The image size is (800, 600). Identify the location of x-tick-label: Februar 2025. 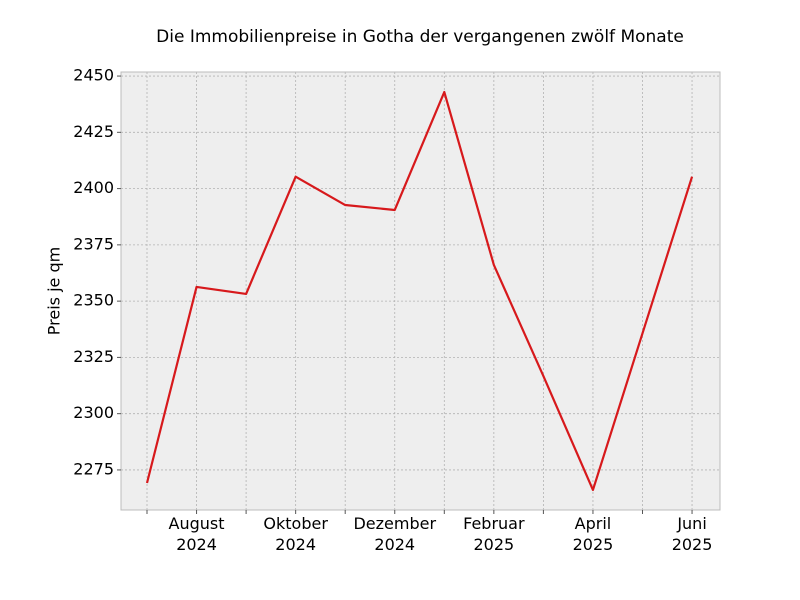
(494, 534).